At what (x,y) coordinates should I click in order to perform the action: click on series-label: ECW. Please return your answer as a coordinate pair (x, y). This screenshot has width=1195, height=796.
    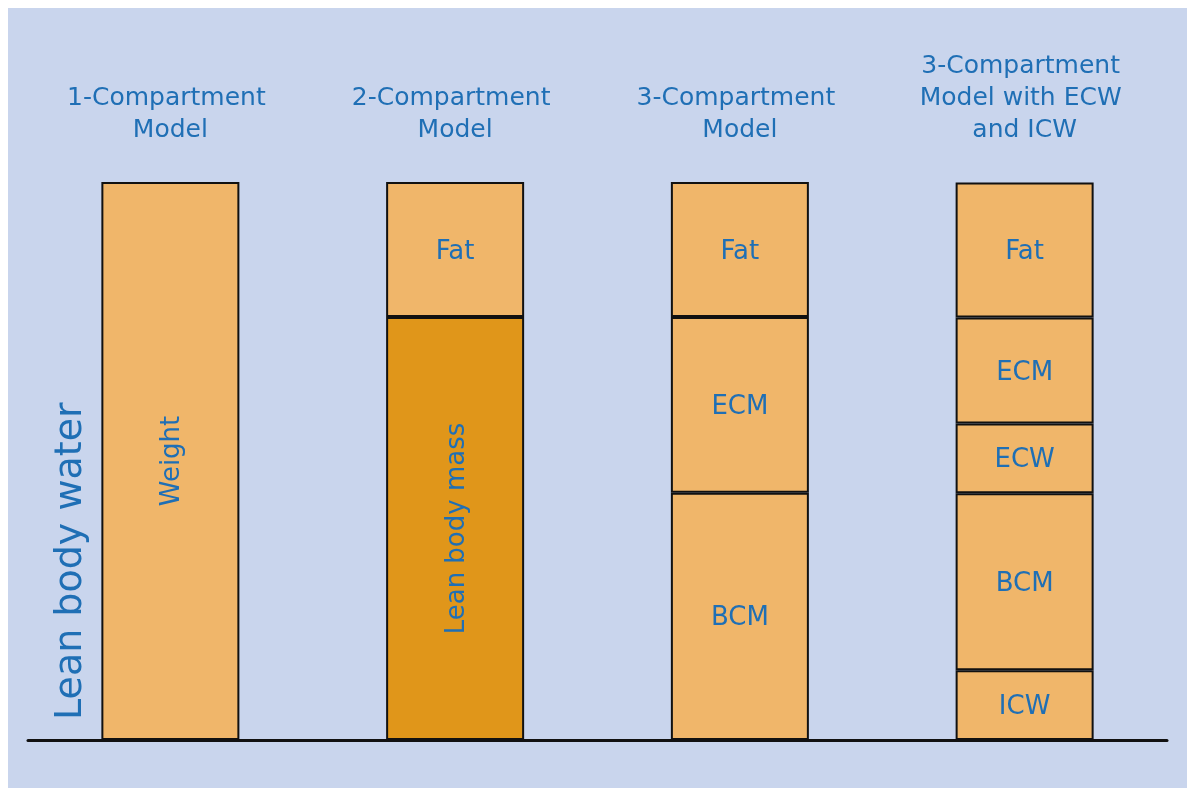
    Looking at the image, I should click on (1024, 458).